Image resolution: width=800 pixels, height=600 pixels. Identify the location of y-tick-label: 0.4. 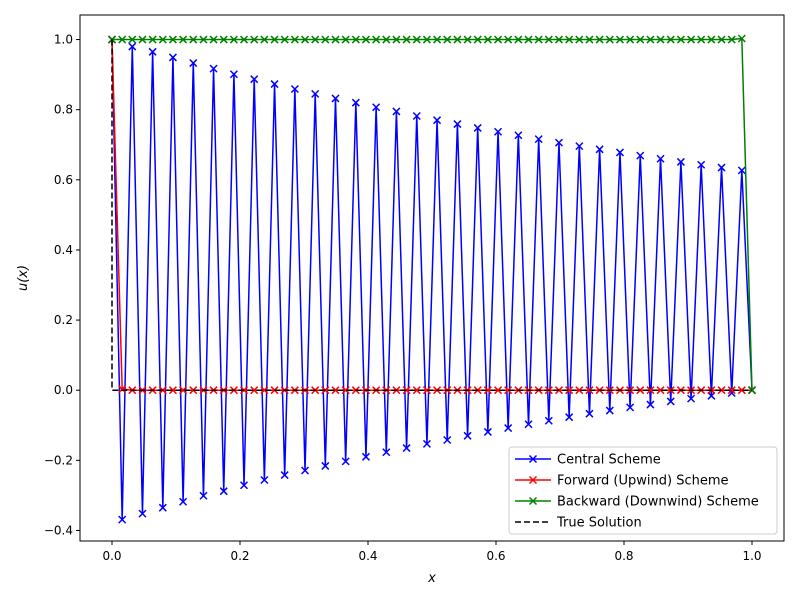
(63, 250).